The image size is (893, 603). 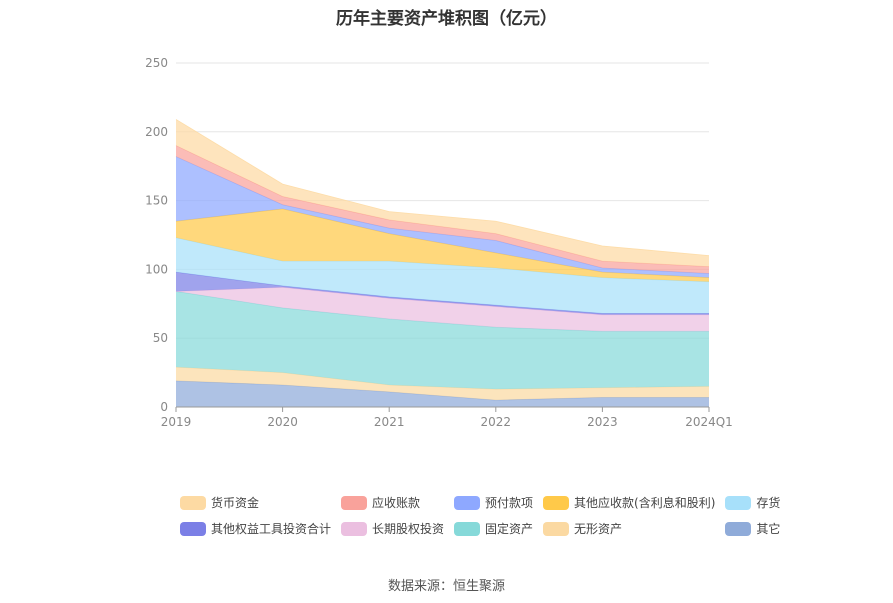 I want to click on x-tick-label: 2022, so click(x=496, y=422).